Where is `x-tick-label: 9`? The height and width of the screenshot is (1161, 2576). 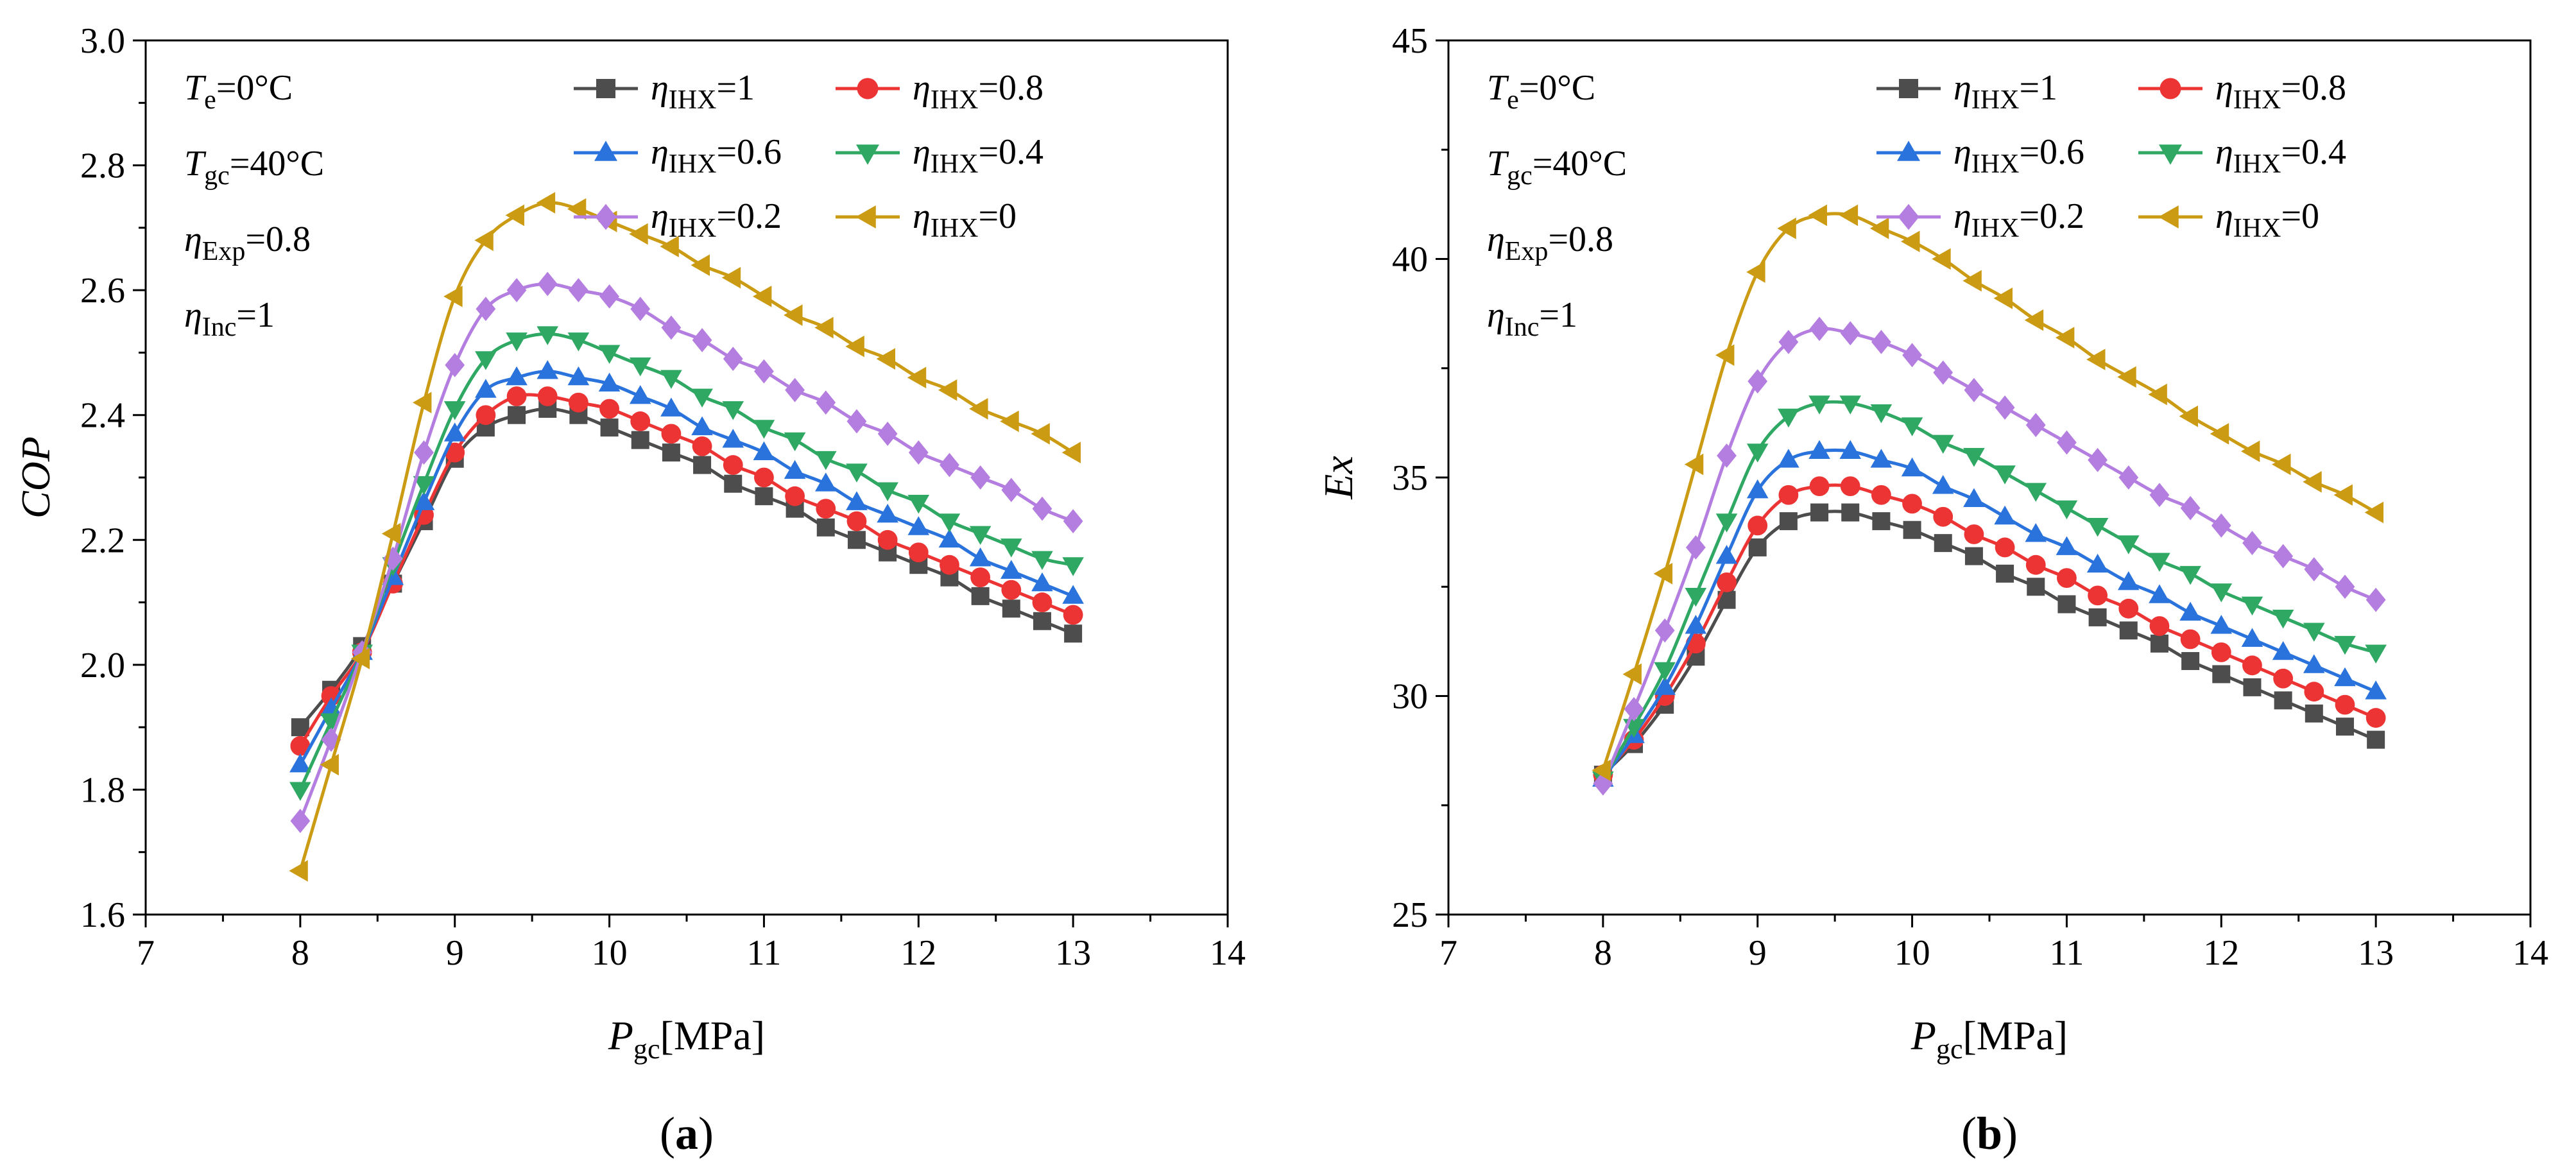 x-tick-label: 9 is located at coordinates (455, 953).